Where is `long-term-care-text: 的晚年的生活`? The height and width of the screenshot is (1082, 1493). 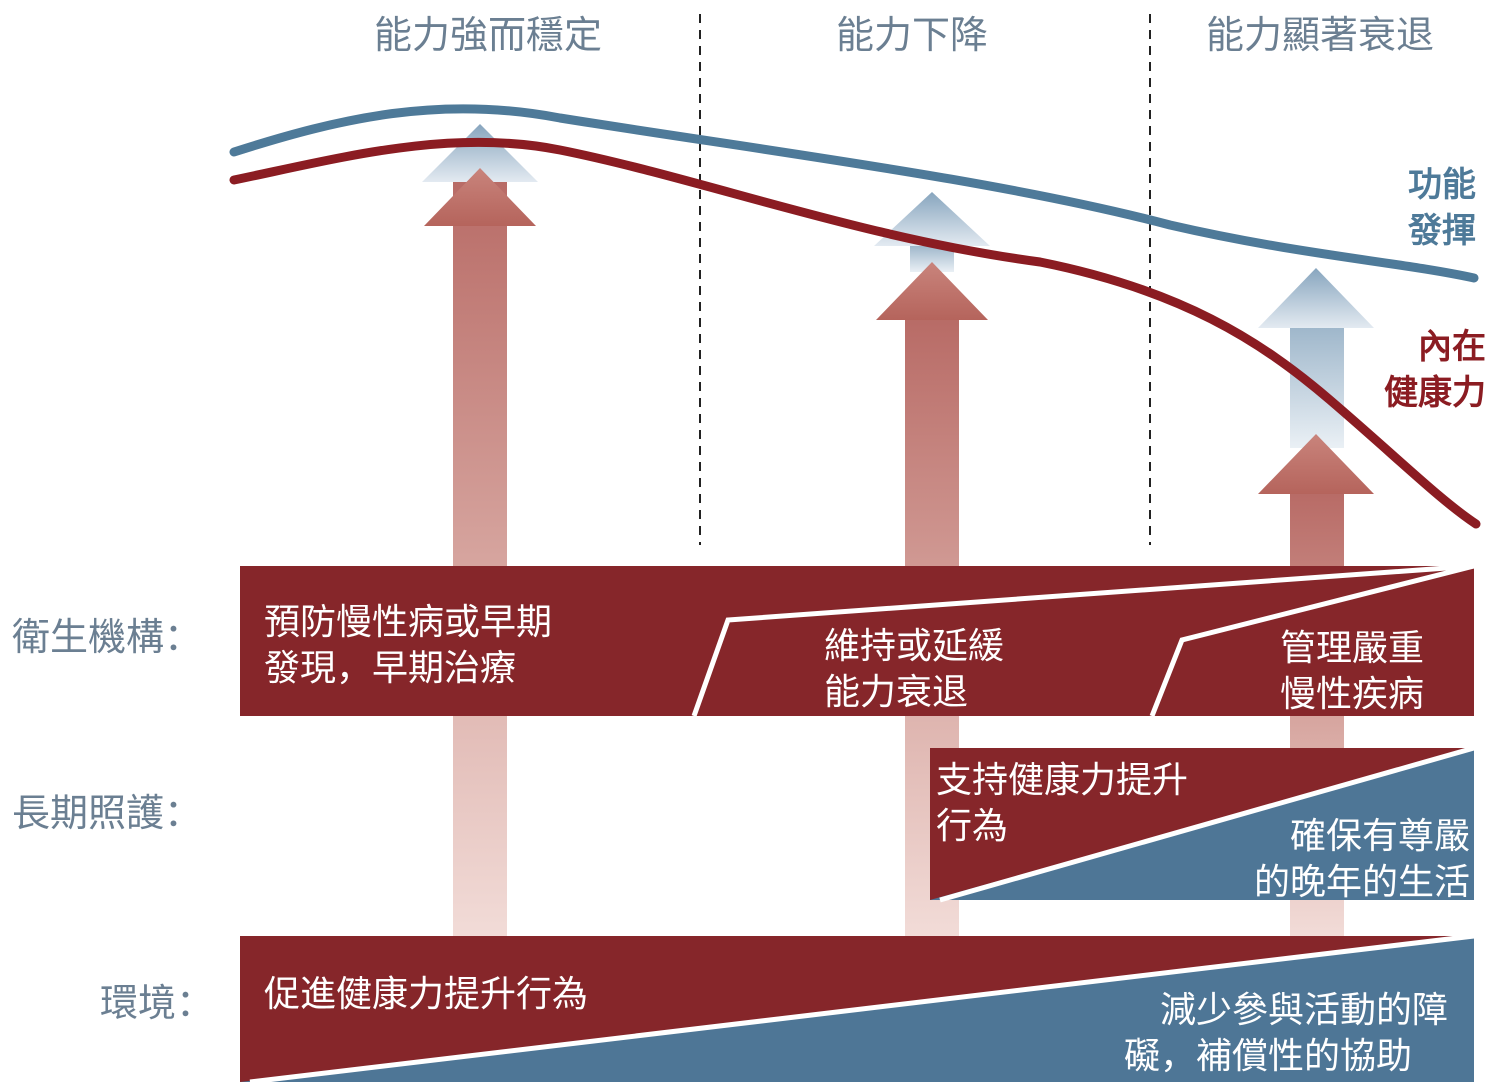
long-term-care-text: 的晚年的生活 is located at coordinates (1362, 882).